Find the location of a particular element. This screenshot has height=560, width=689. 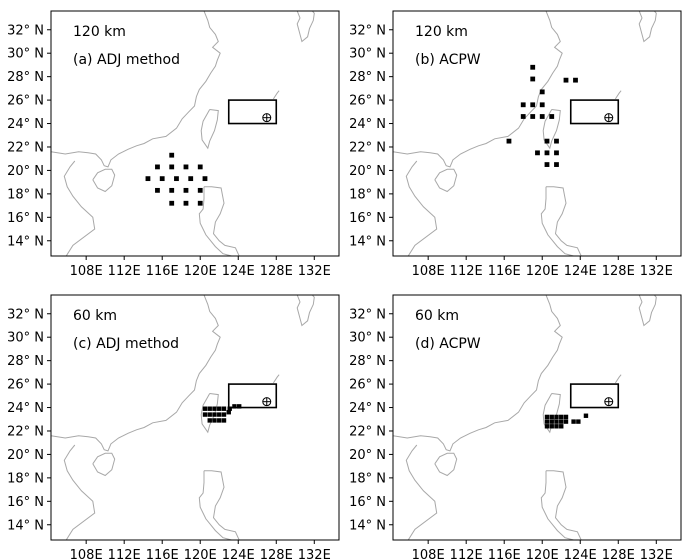

lat-tick-label: 20° N is located at coordinates (25, 171).